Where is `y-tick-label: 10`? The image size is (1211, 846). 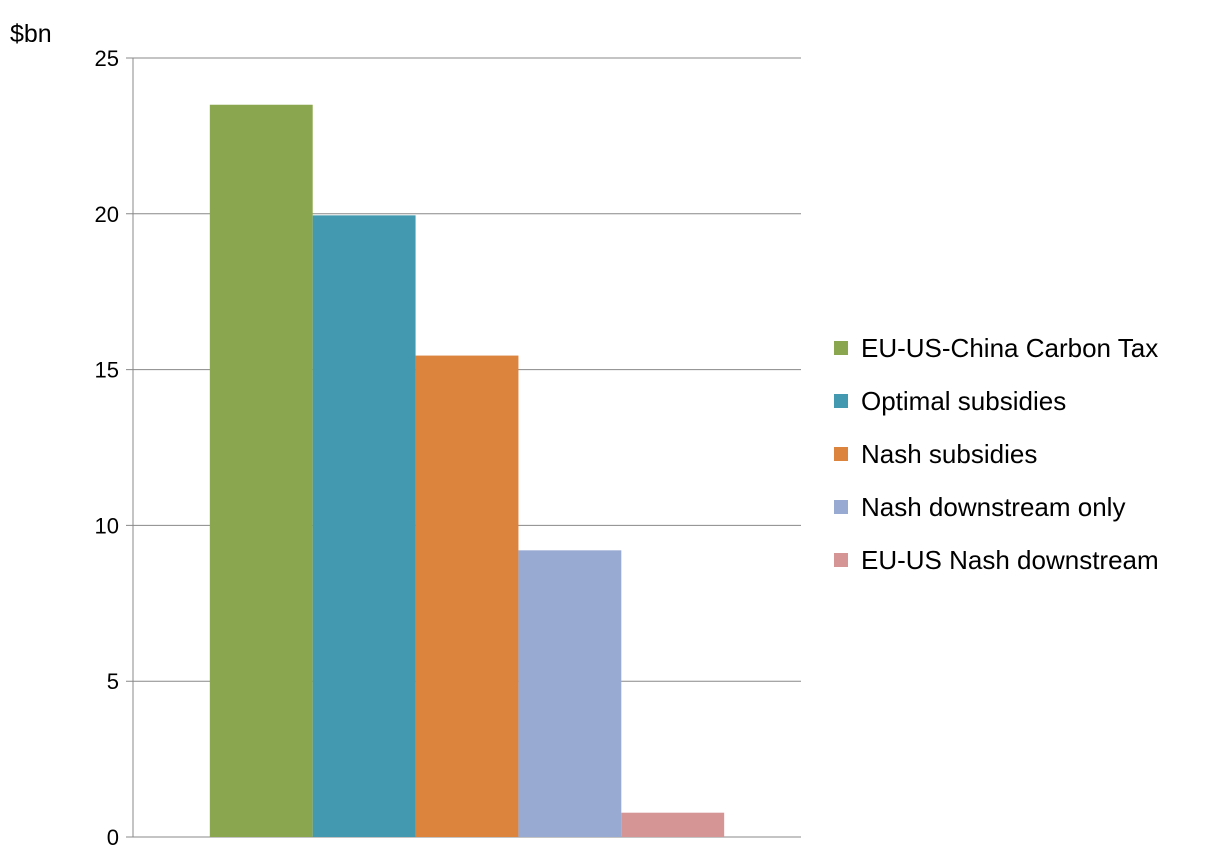 y-tick-label: 10 is located at coordinates (107, 525).